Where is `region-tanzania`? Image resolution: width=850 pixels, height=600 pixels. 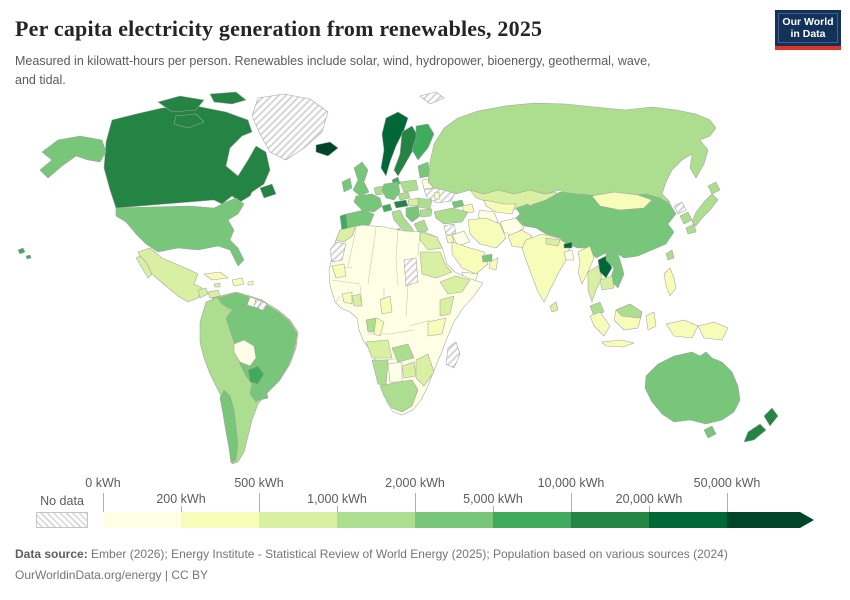 region-tanzania is located at coordinates (437, 327).